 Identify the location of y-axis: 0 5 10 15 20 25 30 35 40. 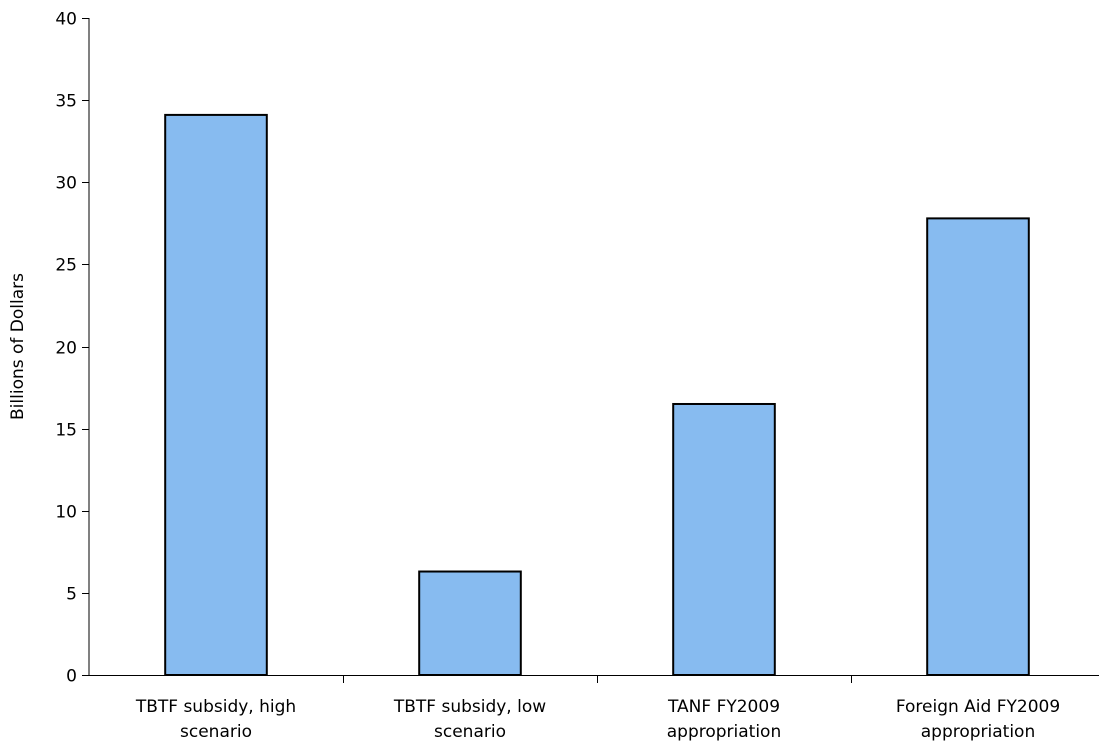
(72, 348).